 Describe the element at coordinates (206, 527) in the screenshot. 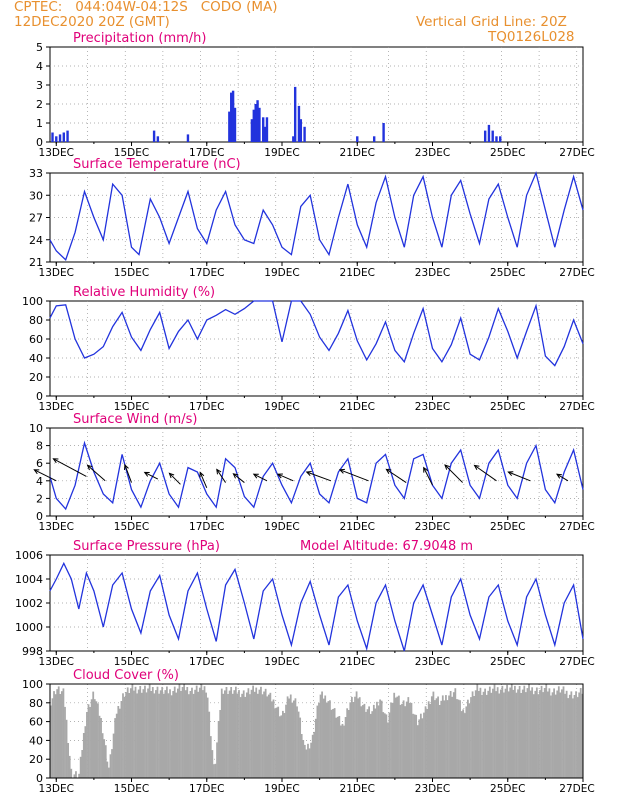

I see `x-tick-label: 17DEC` at that location.